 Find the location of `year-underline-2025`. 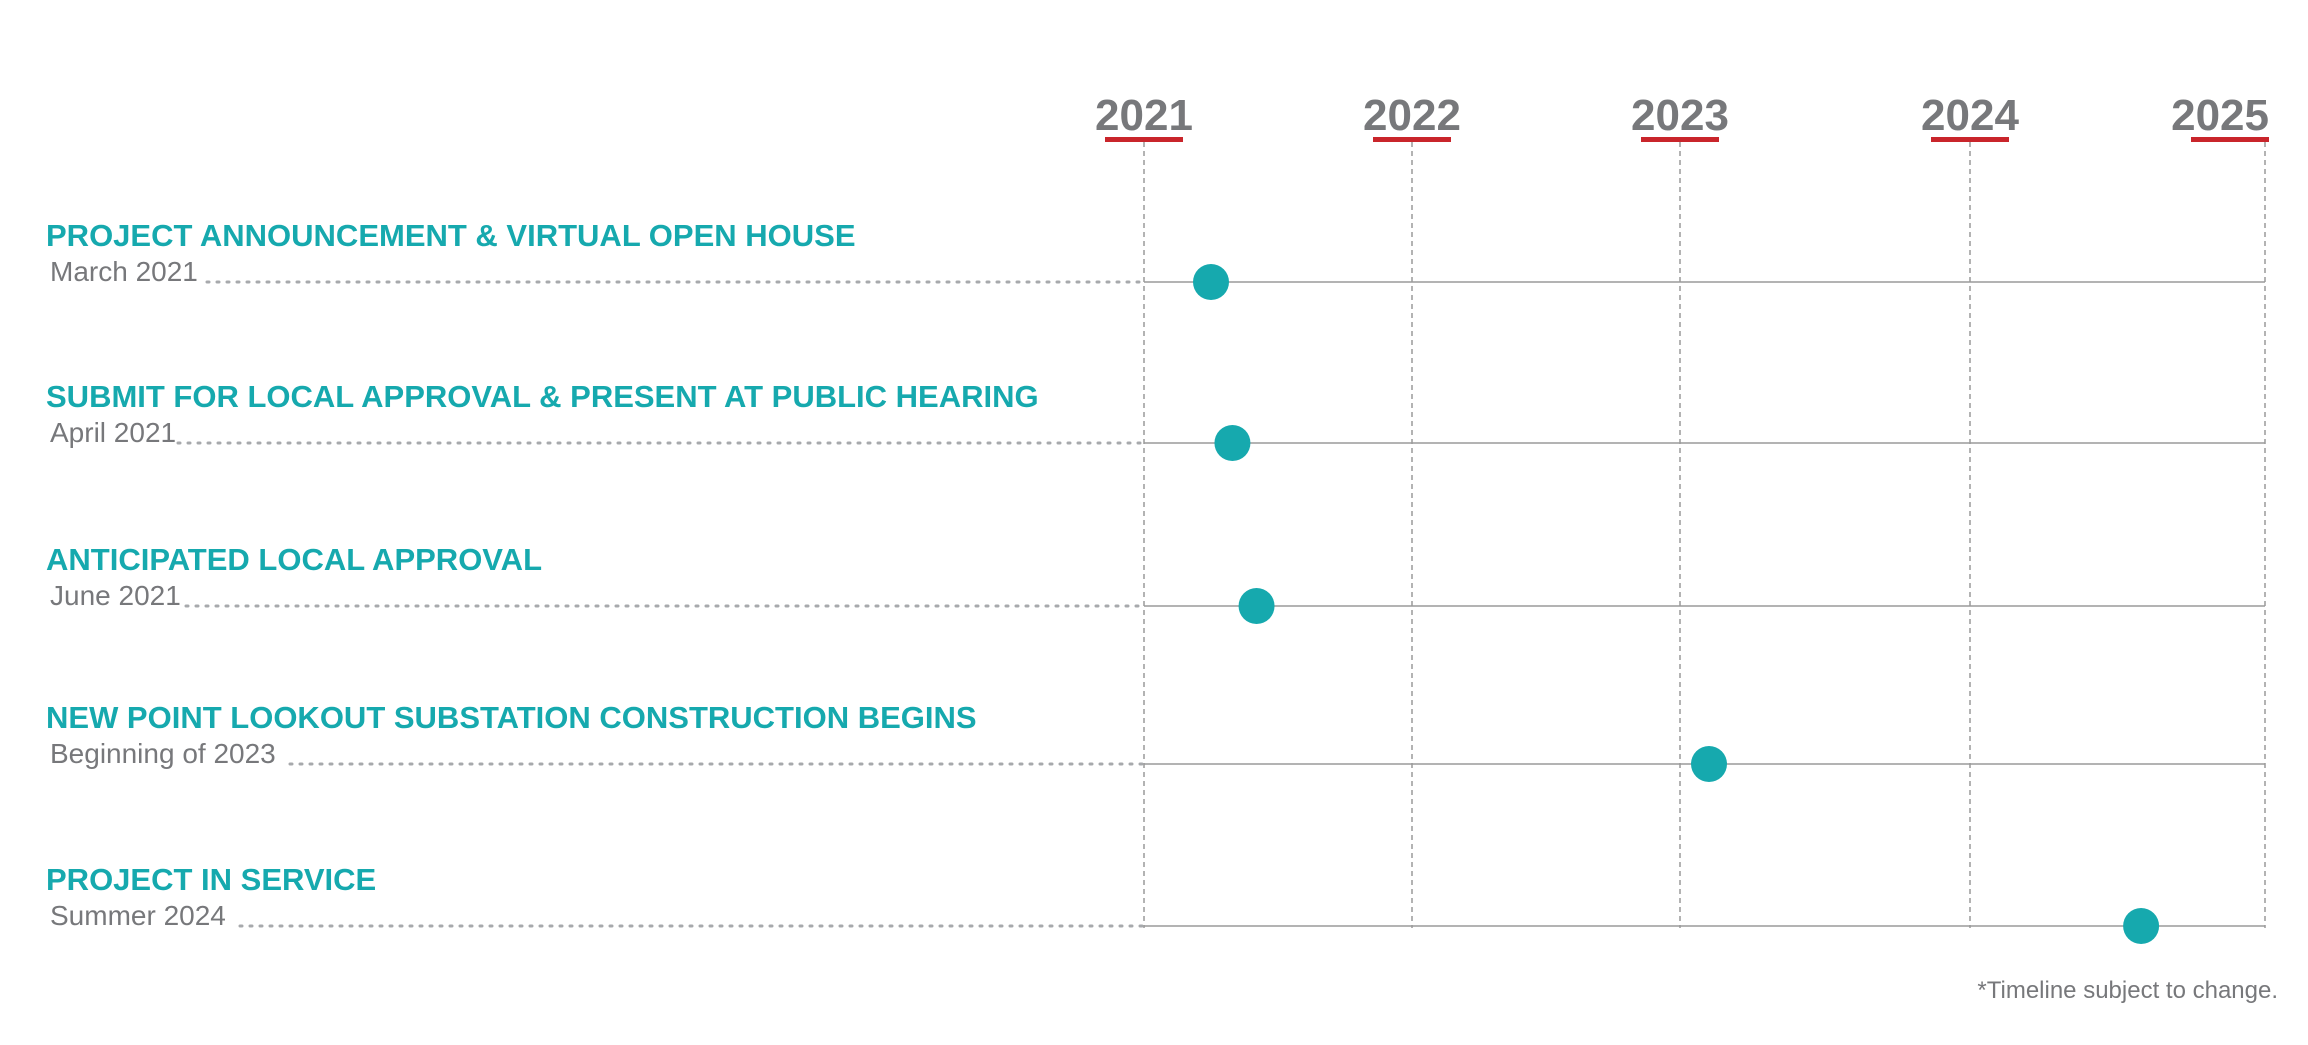

year-underline-2025 is located at coordinates (2230, 139).